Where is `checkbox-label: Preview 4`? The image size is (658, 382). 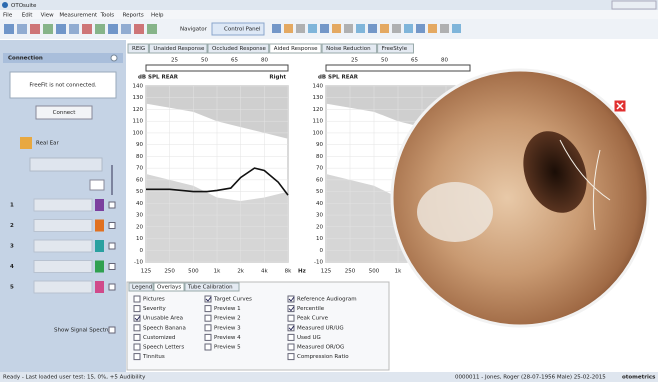 checkbox-label: Preview 4 is located at coordinates (227, 338).